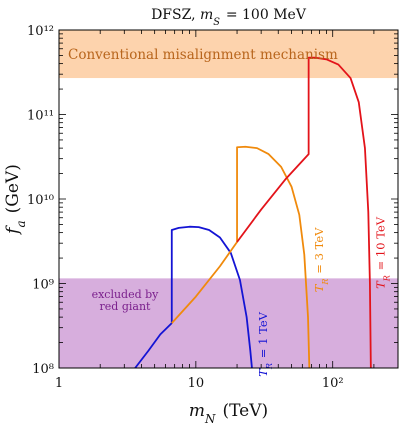 Image resolution: width=411 pixels, height=428 pixels. Describe the element at coordinates (333, 383) in the screenshot. I see `x-tick-label: 10²` at that location.